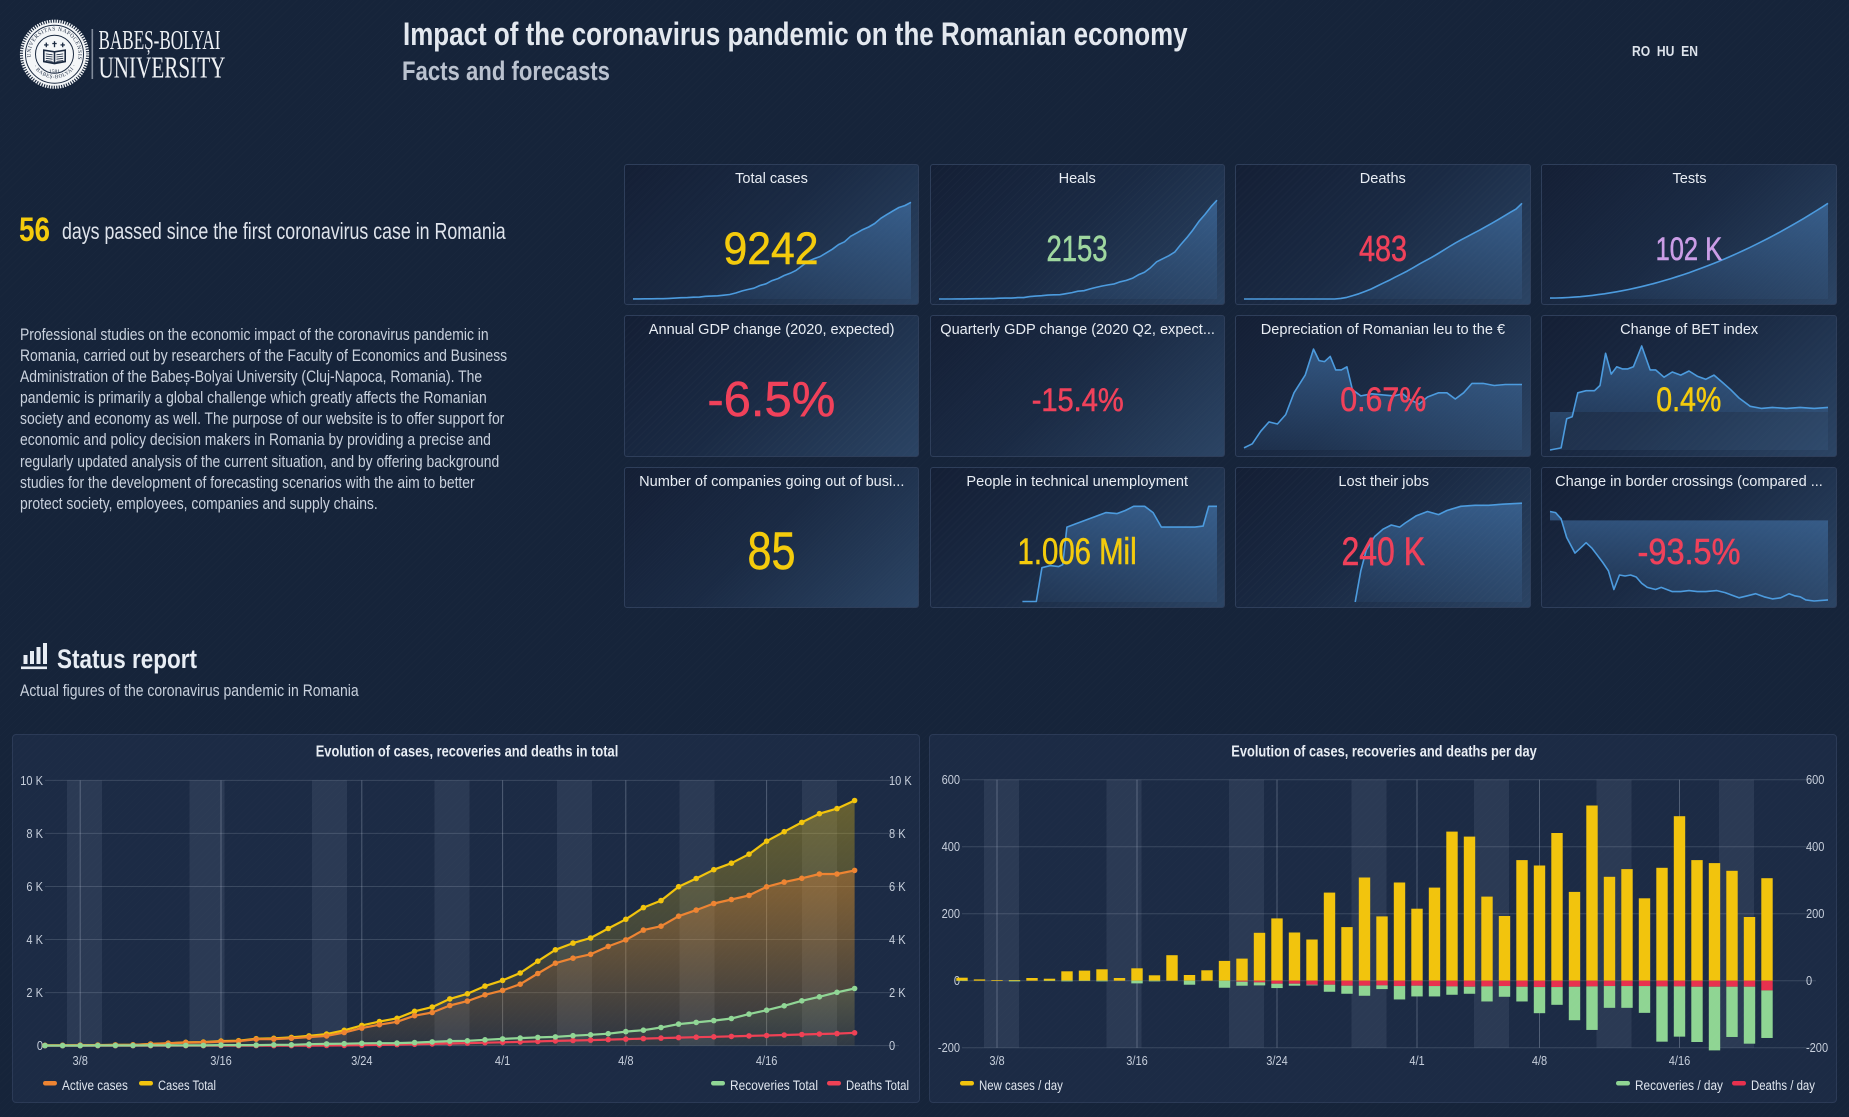 The image size is (1849, 1117). Describe the element at coordinates (160, 40) in the screenshot. I see `svg-text: BABEȘ-BOLYAI` at that location.